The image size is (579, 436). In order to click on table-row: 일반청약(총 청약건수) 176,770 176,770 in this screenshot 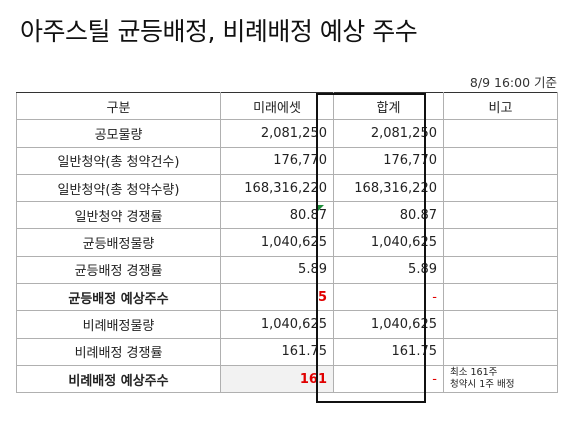, I will do `click(287, 160)`.